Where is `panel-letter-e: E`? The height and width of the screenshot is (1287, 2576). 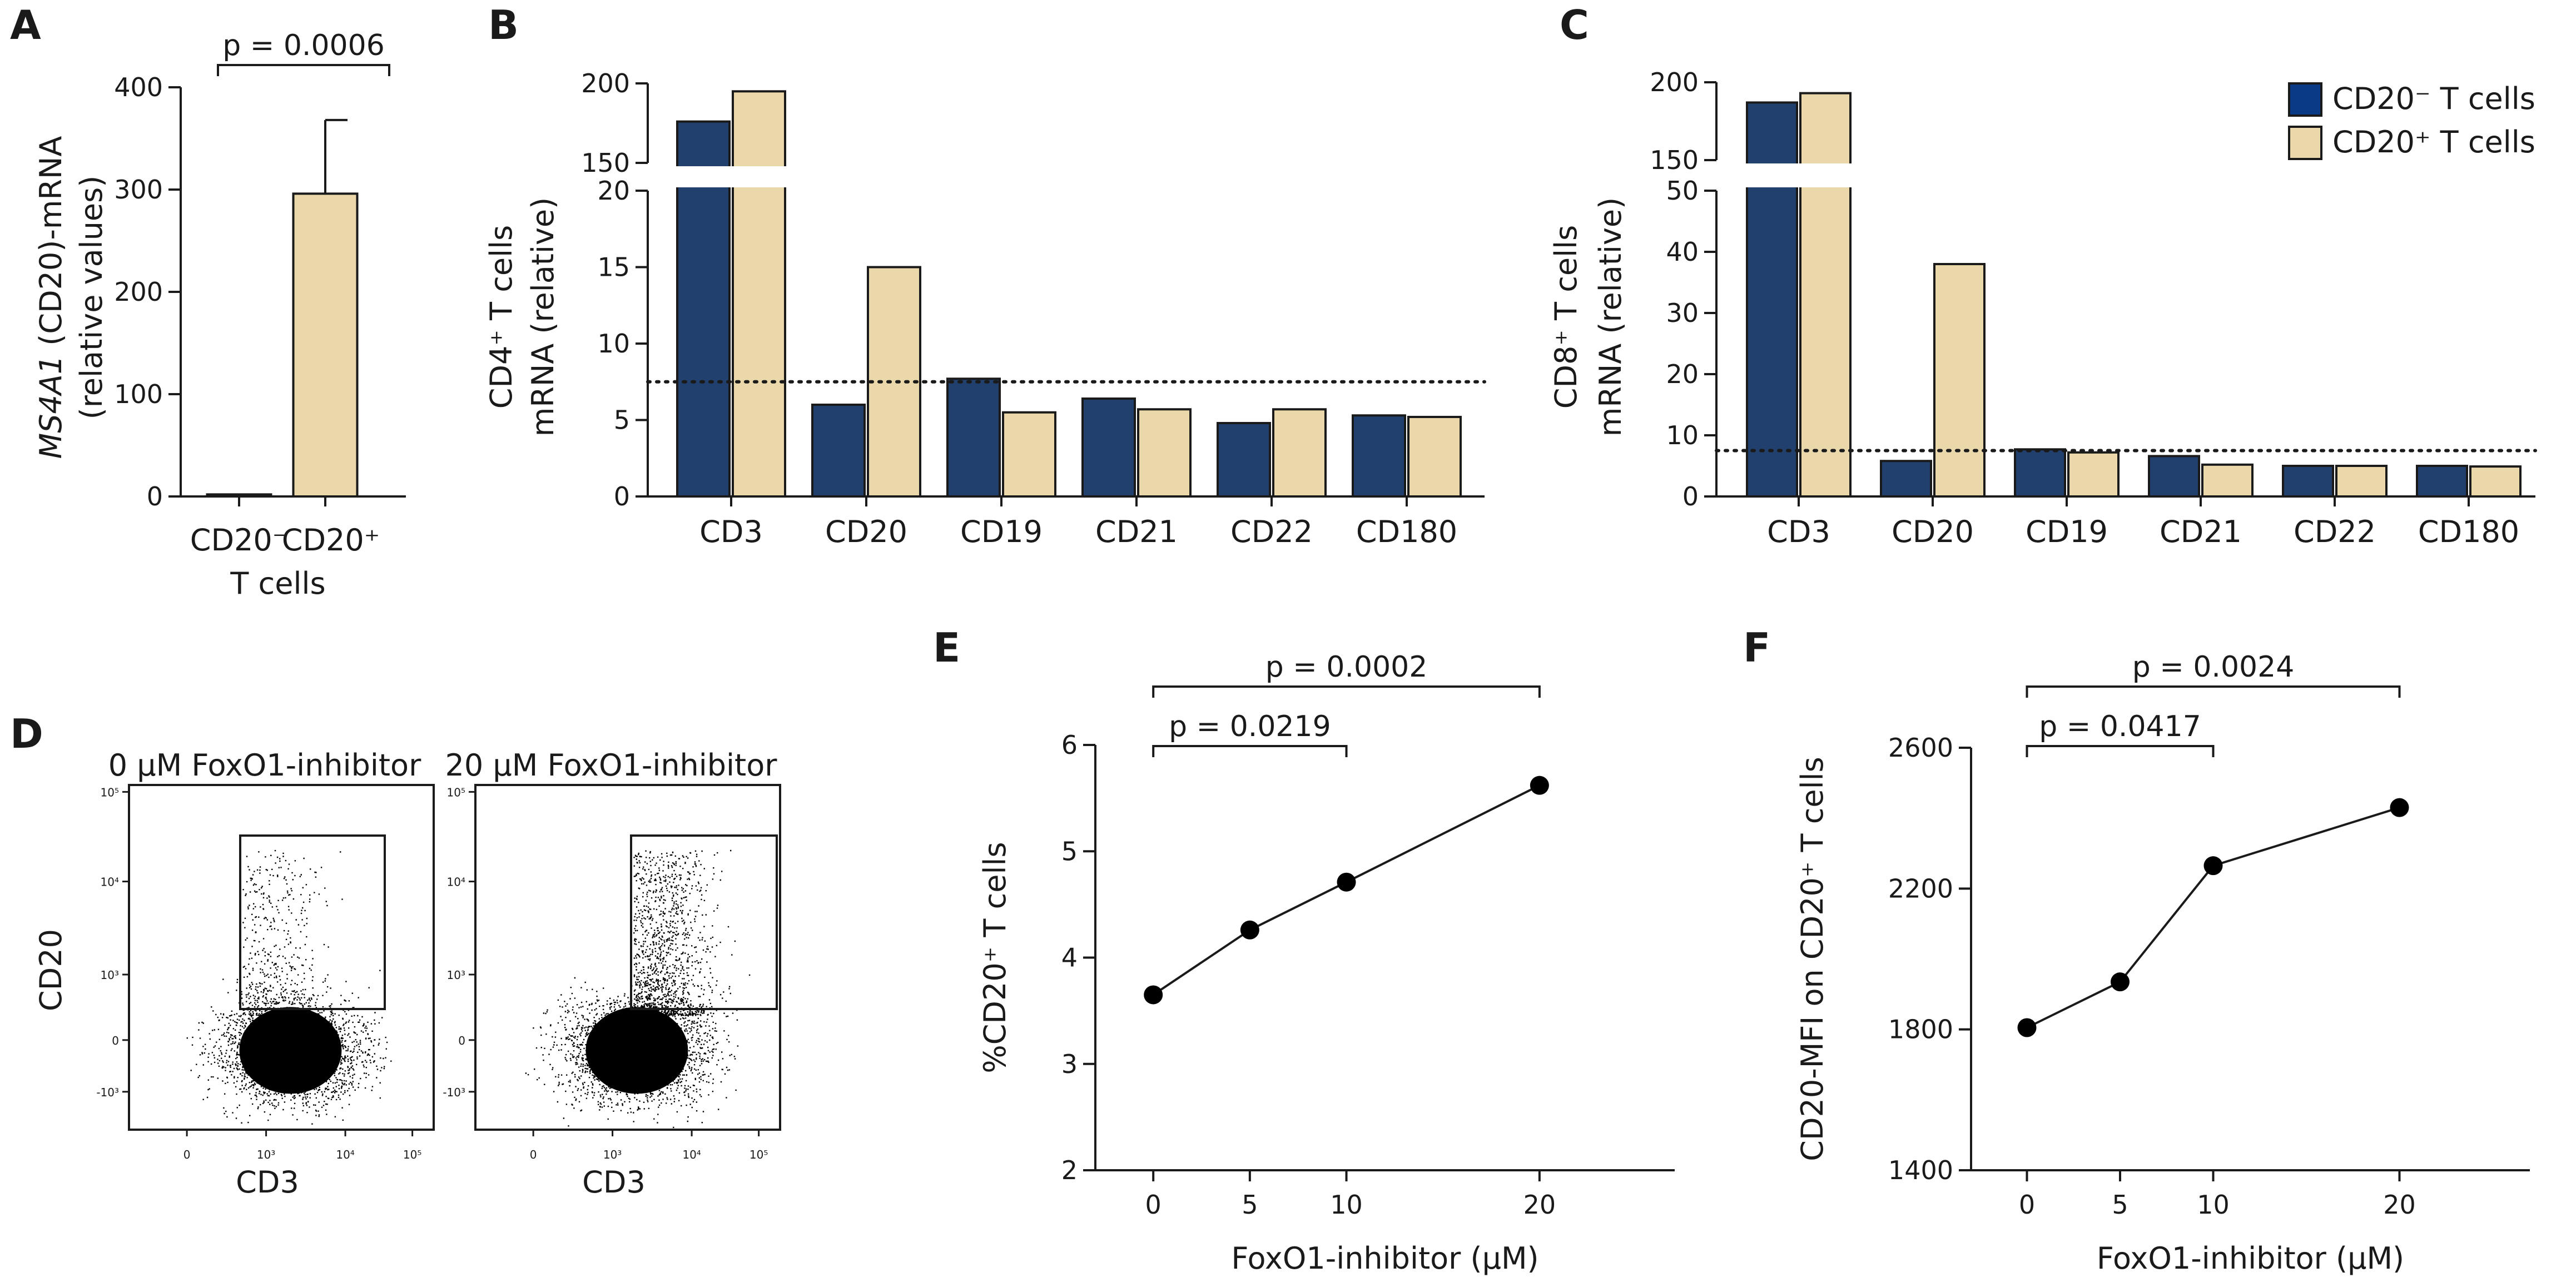
panel-letter-e: E is located at coordinates (946, 648).